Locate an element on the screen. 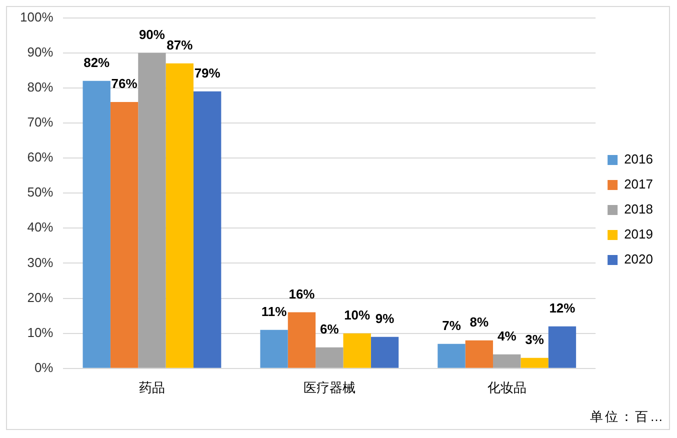  data-label: 9% is located at coordinates (385, 318).